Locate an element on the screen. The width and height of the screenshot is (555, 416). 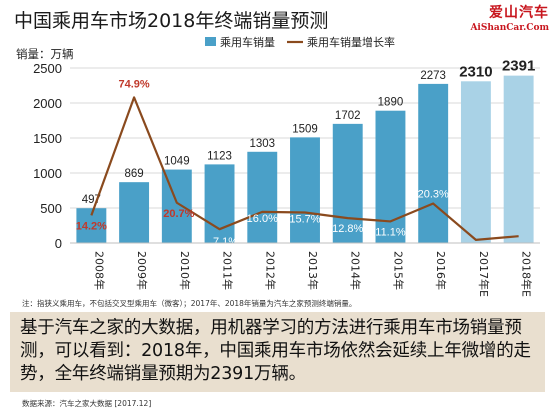
x-tick-label: 2013年 is located at coordinates (313, 270).